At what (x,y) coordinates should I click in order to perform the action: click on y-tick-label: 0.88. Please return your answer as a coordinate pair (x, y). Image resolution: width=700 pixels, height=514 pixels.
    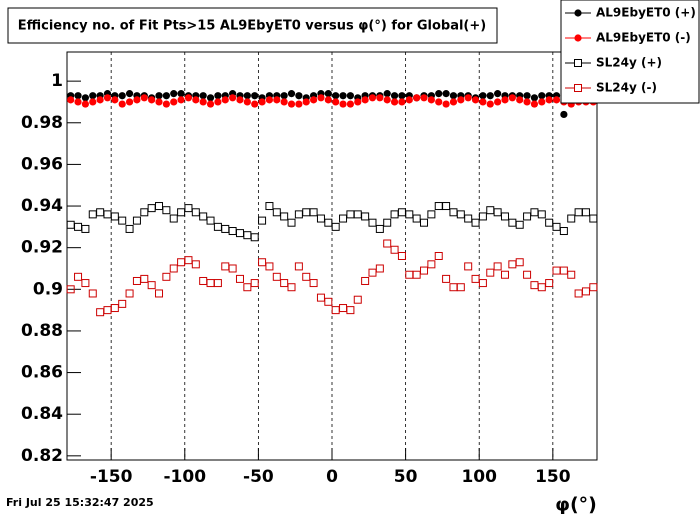
    Looking at the image, I should click on (42, 331).